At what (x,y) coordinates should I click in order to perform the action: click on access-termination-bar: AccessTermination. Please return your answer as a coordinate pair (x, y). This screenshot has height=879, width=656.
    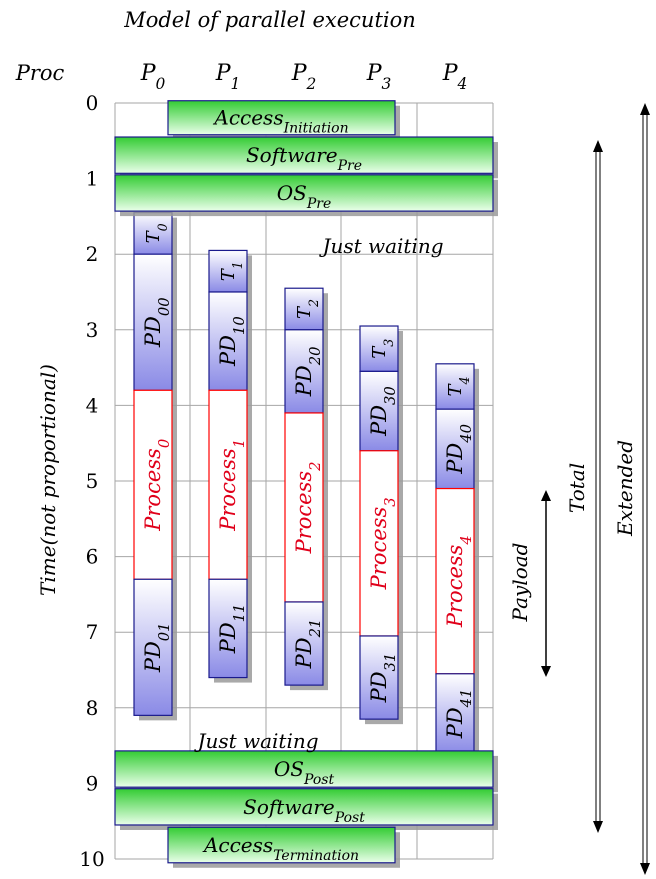
    Looking at the image, I should click on (283, 847).